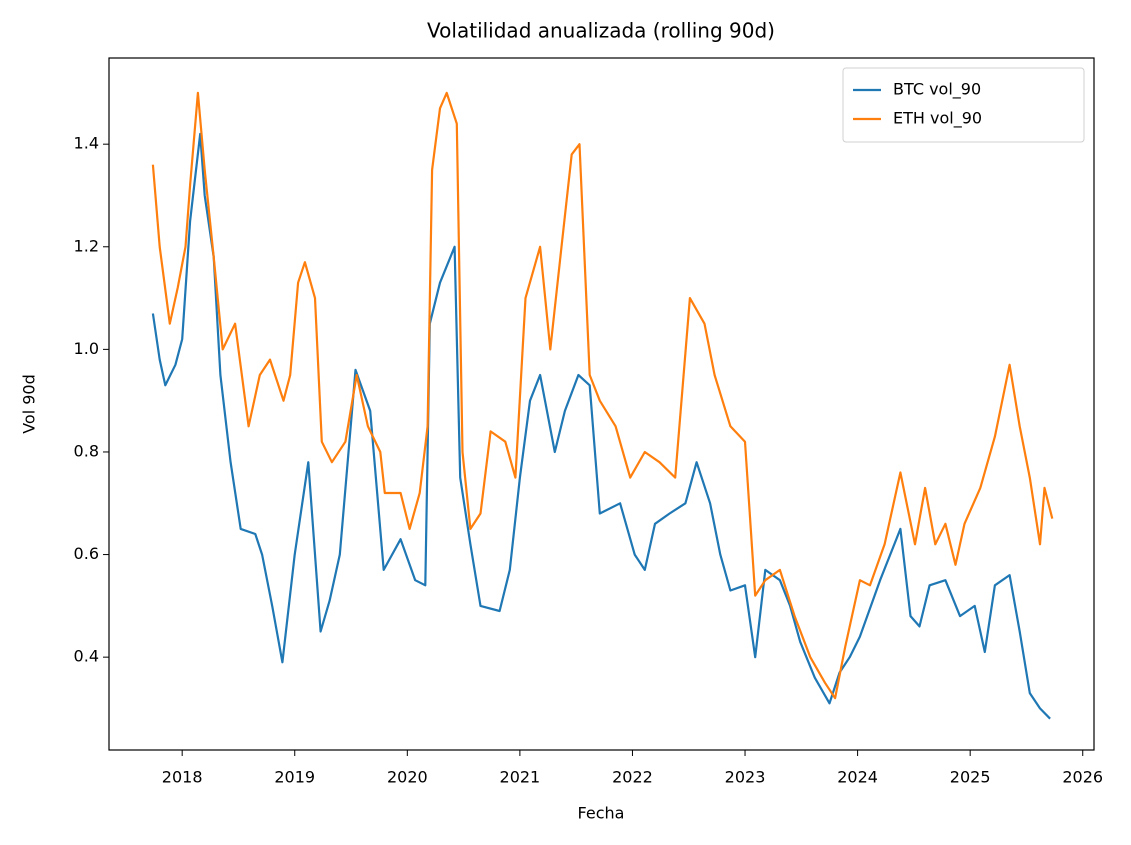  Describe the element at coordinates (86, 348) in the screenshot. I see `y-tick-label: 1.0` at that location.